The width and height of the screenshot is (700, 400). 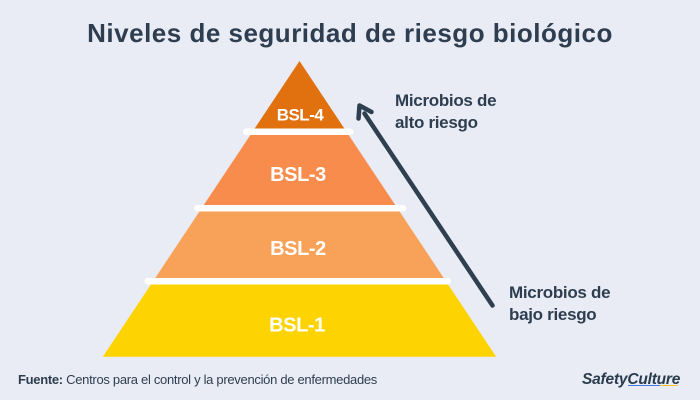 I want to click on svg-text: BSL-1, so click(x=297, y=326).